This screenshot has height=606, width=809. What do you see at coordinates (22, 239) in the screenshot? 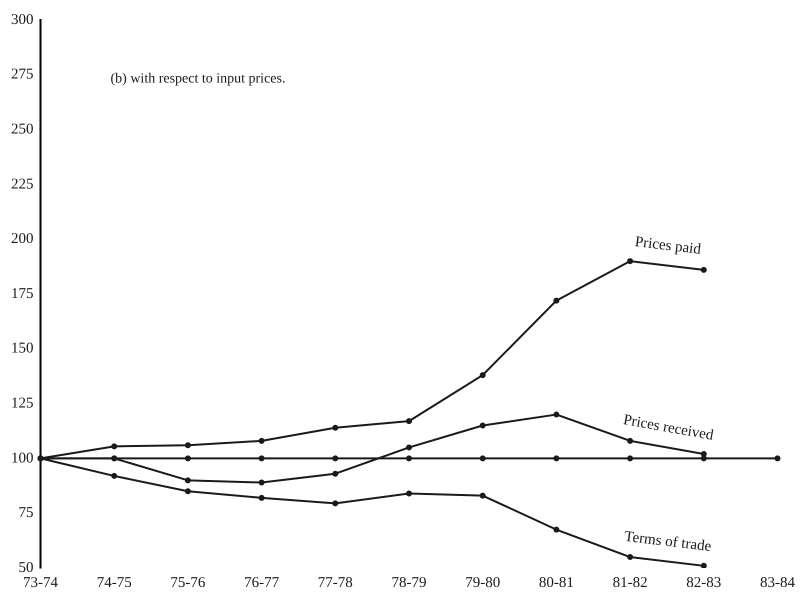
I see `y-tick-label: 200` at bounding box center [22, 239].